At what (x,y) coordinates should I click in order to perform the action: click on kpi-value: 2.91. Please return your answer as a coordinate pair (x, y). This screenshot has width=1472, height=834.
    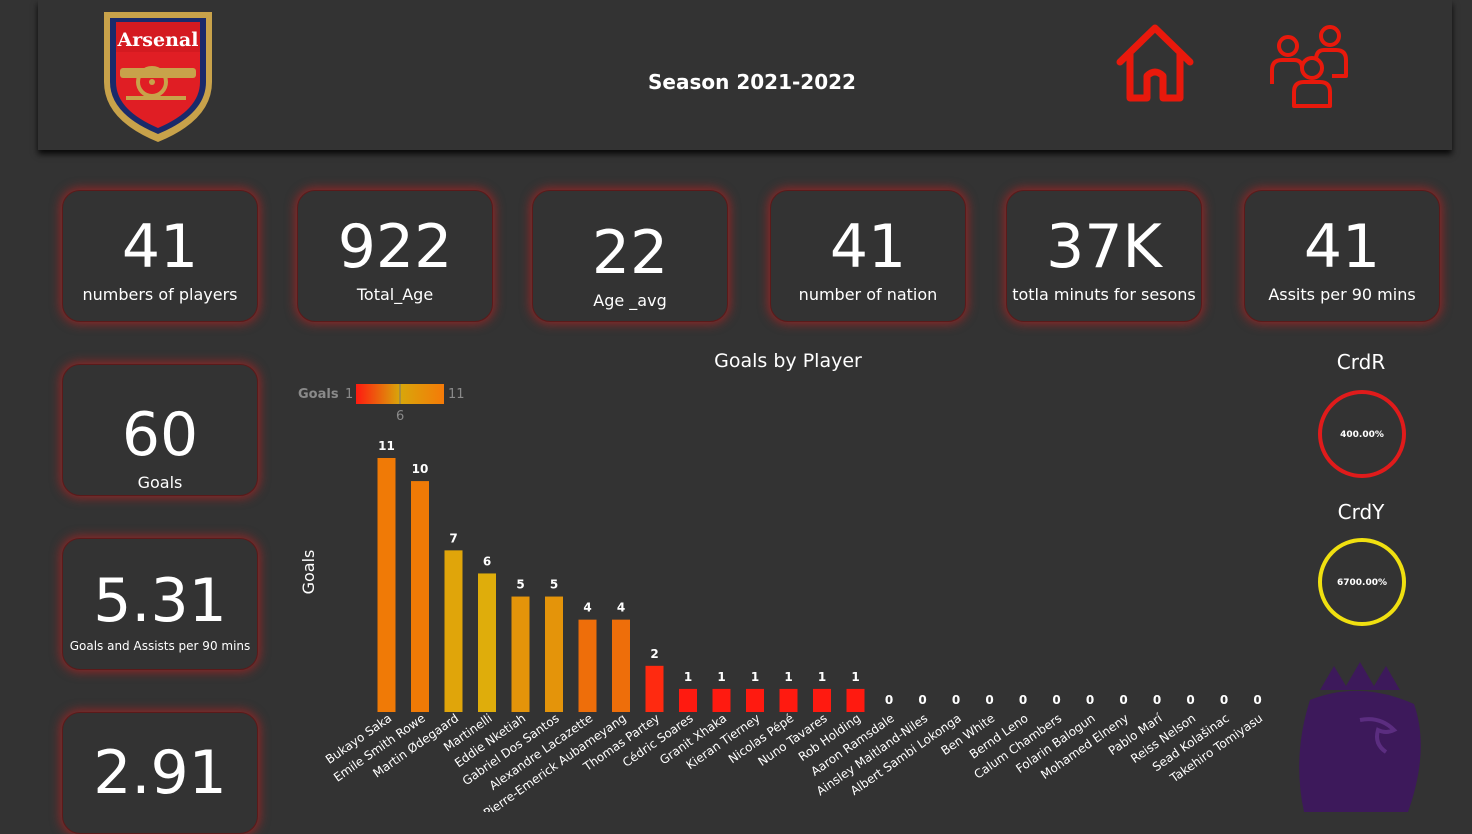
    Looking at the image, I should click on (160, 773).